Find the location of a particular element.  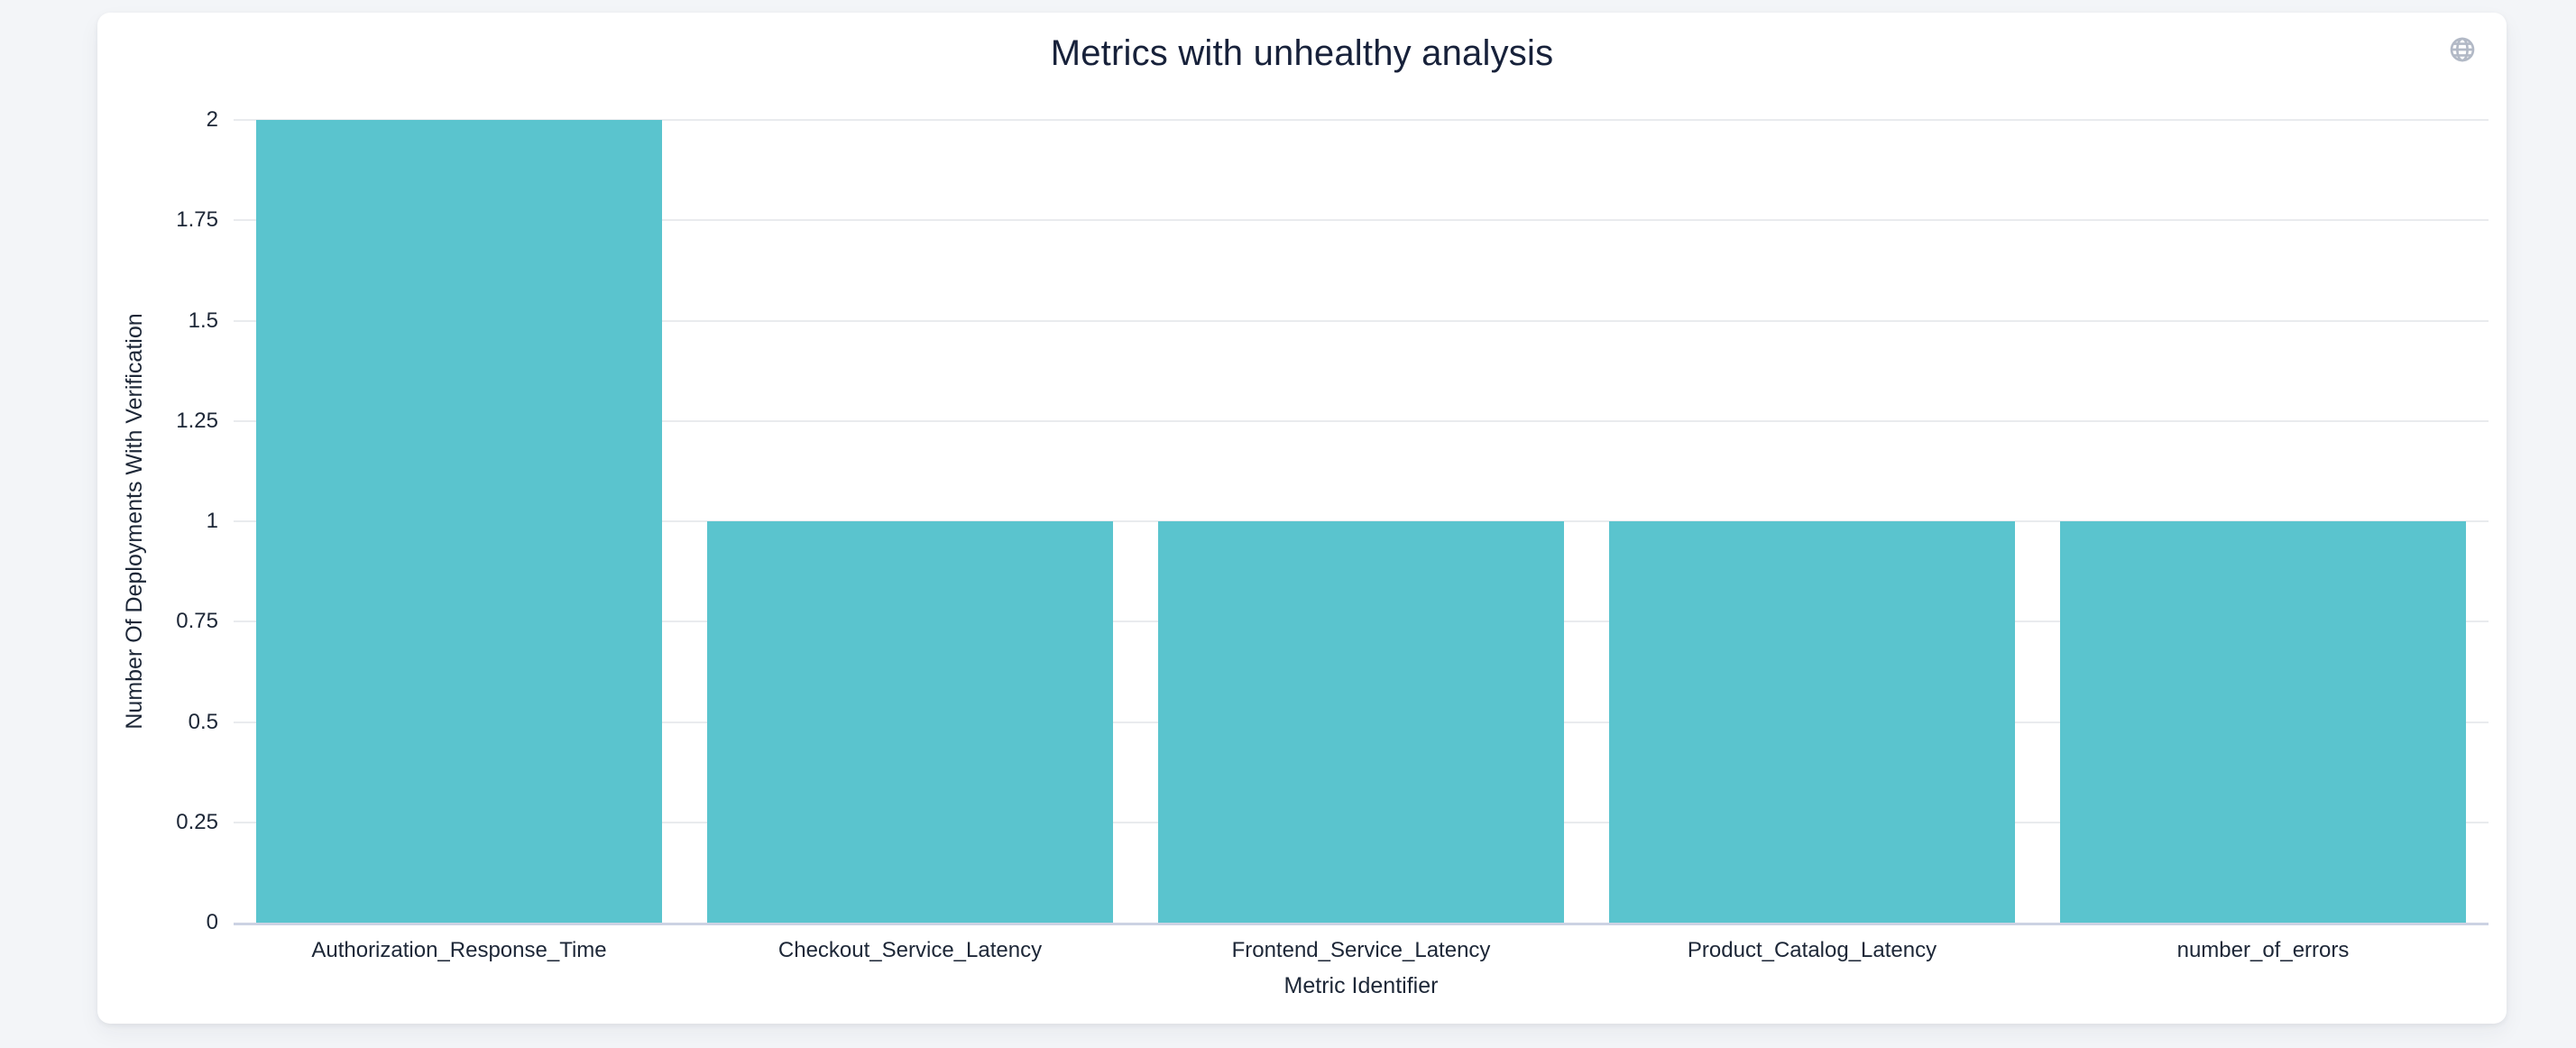

y-tick-label: 0.5 is located at coordinates (203, 721).